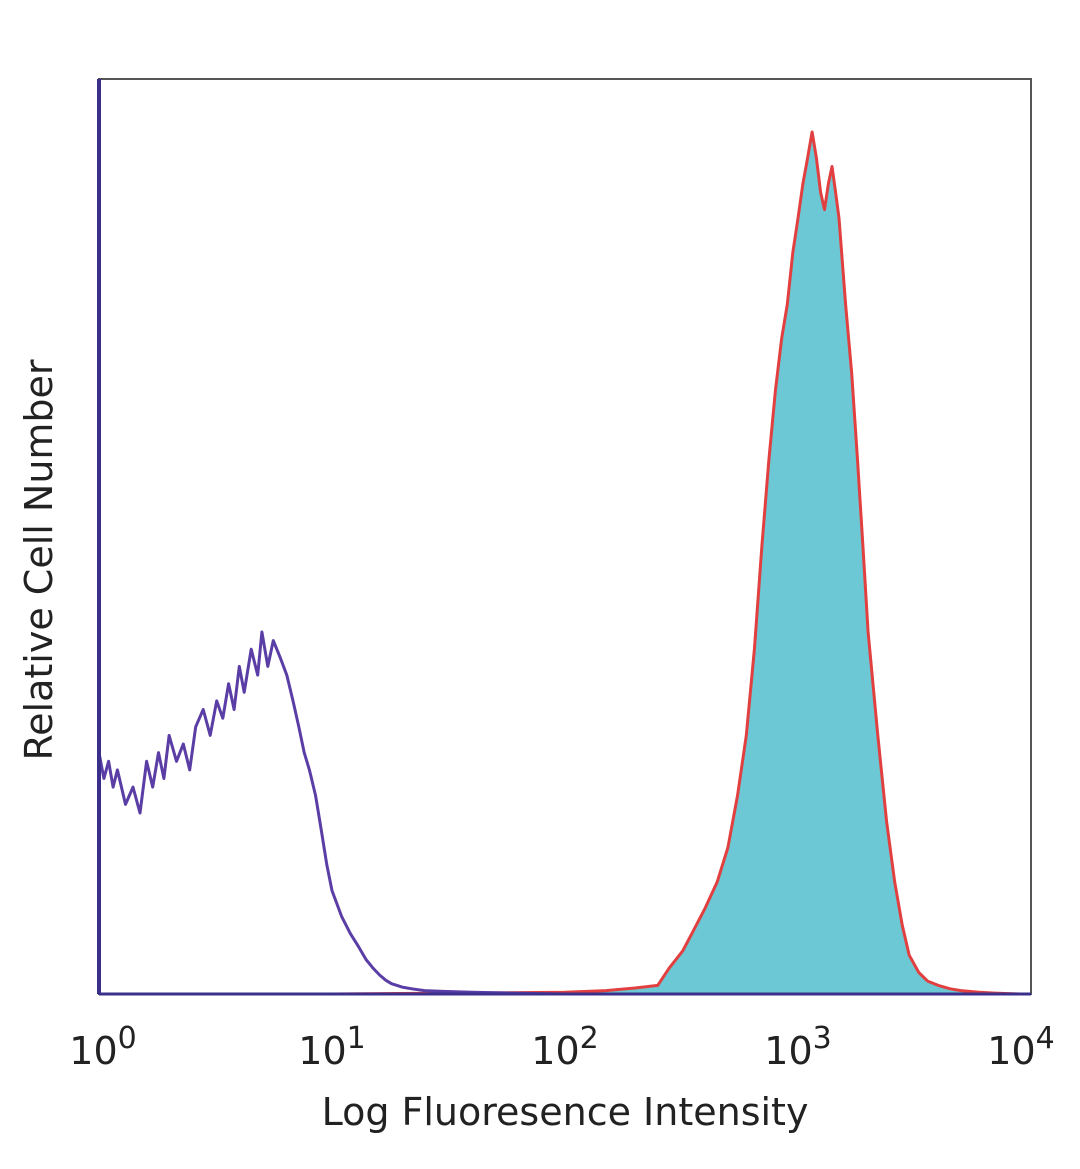 The image size is (1080, 1169). I want to click on x-tick-label: 10⁴, so click(1020, 1047).